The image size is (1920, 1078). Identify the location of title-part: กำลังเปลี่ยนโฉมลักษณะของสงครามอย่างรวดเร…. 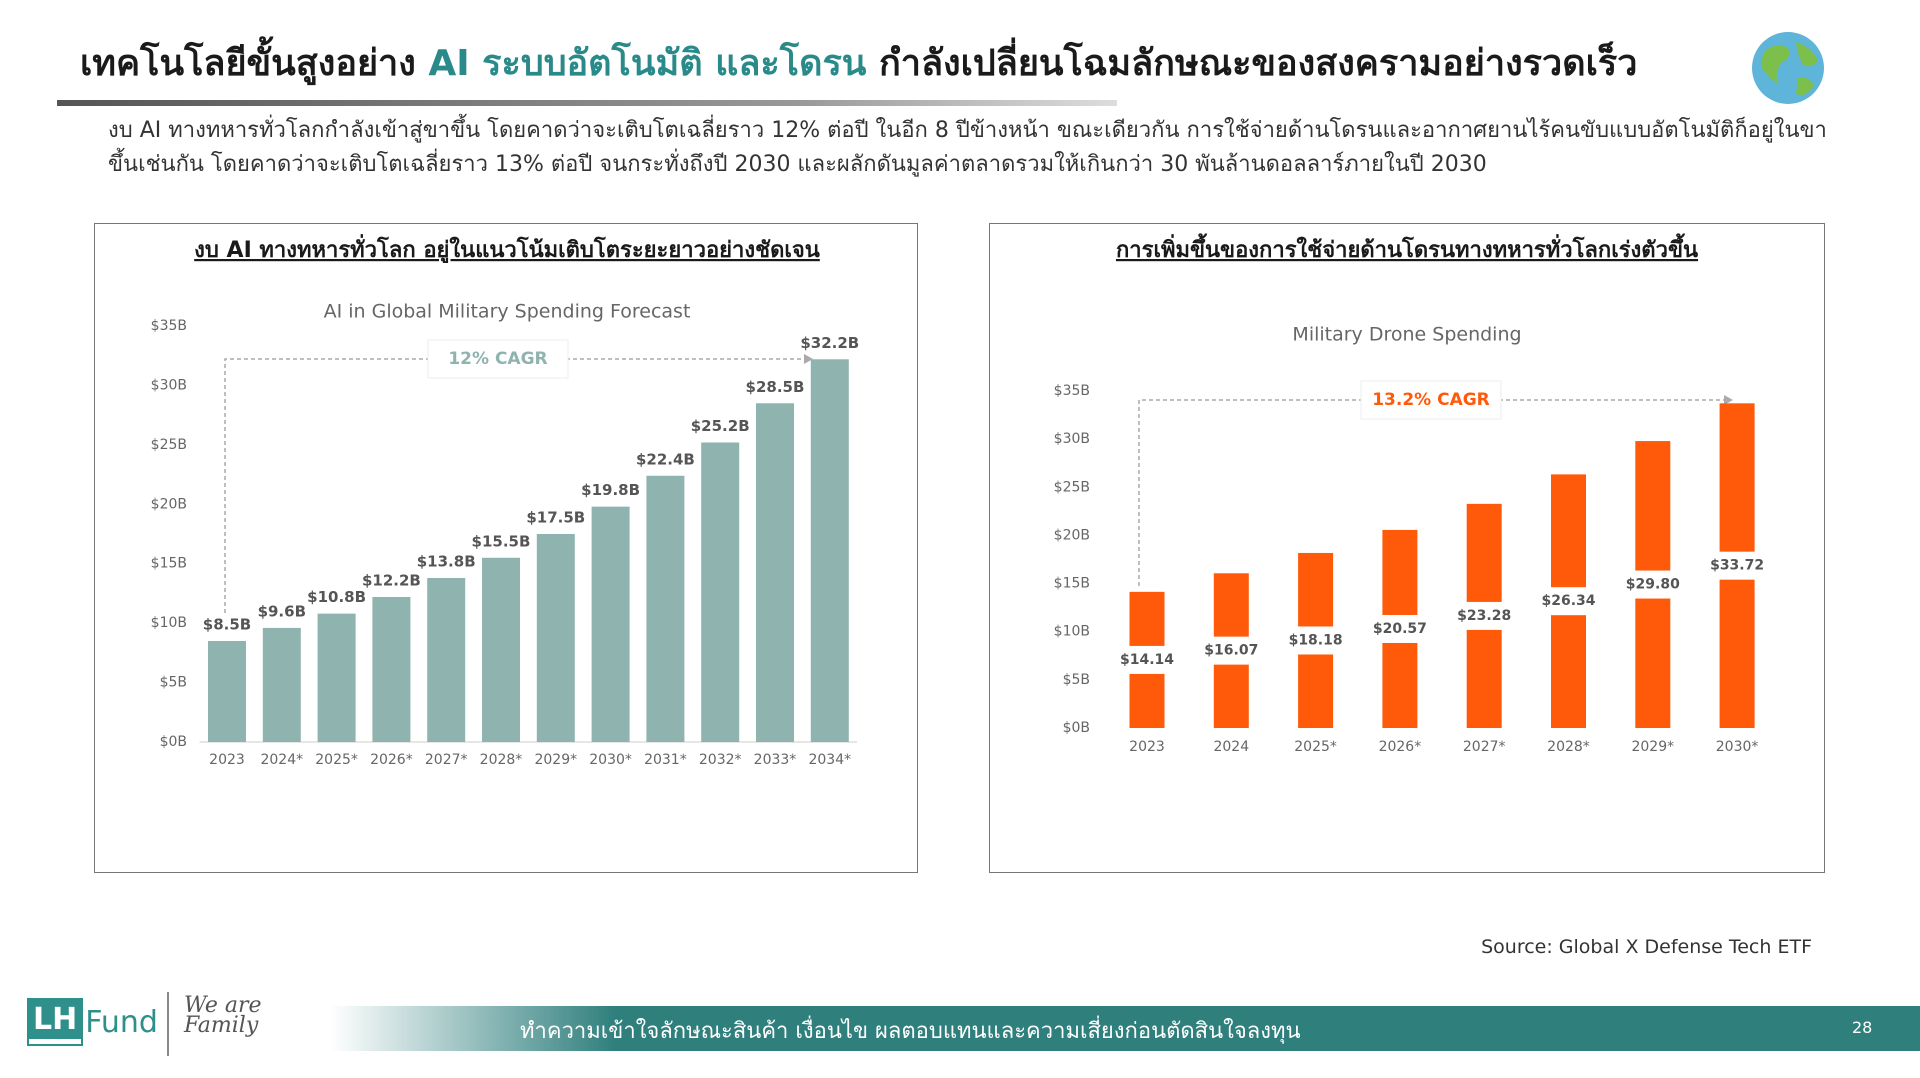
(1258, 63).